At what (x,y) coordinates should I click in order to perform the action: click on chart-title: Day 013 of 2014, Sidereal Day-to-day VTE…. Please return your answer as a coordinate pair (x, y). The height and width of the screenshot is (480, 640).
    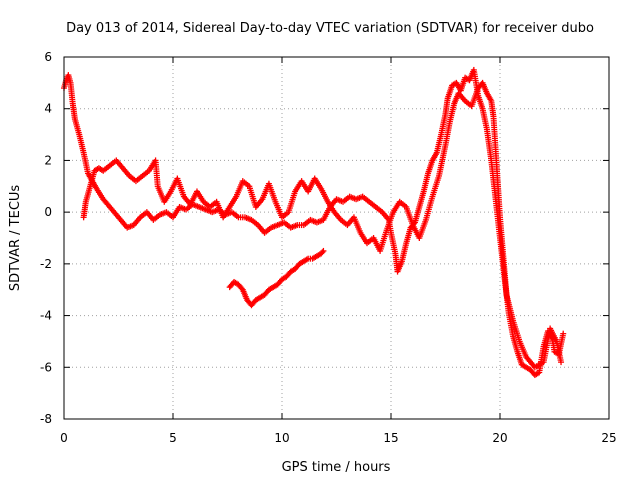
    Looking at the image, I should click on (330, 28).